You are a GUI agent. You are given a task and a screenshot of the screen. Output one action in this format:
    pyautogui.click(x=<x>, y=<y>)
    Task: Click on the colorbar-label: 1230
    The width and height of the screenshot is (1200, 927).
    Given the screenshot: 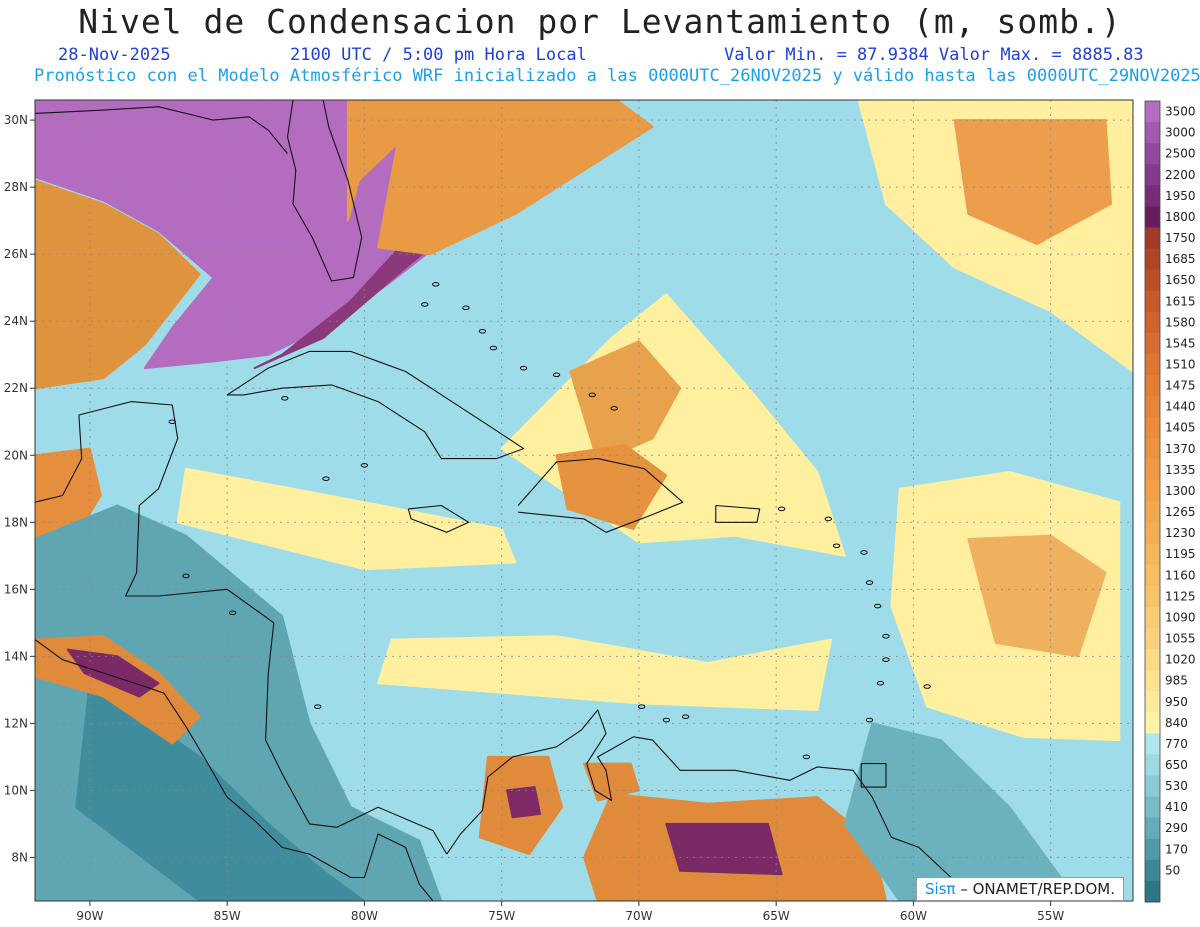 What is the action you would take?
    pyautogui.click(x=1180, y=533)
    